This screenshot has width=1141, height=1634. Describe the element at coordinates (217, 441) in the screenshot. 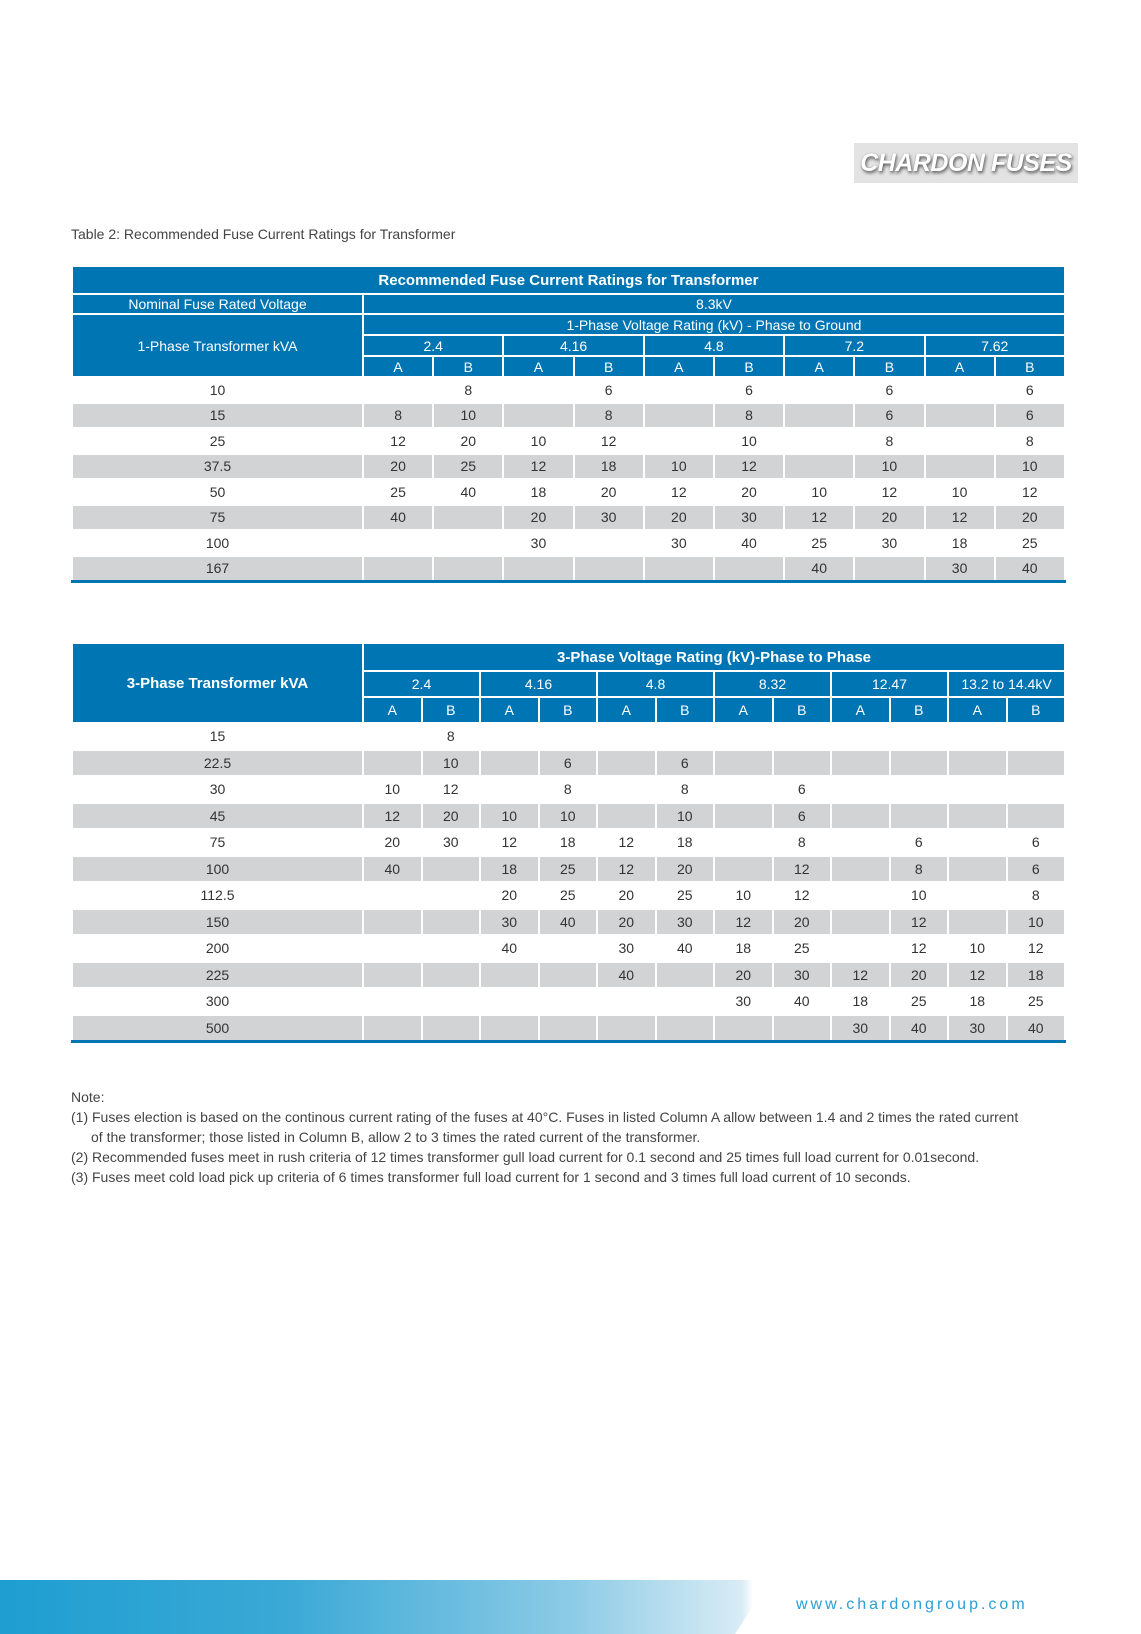

I see `kva-cell: 25` at that location.